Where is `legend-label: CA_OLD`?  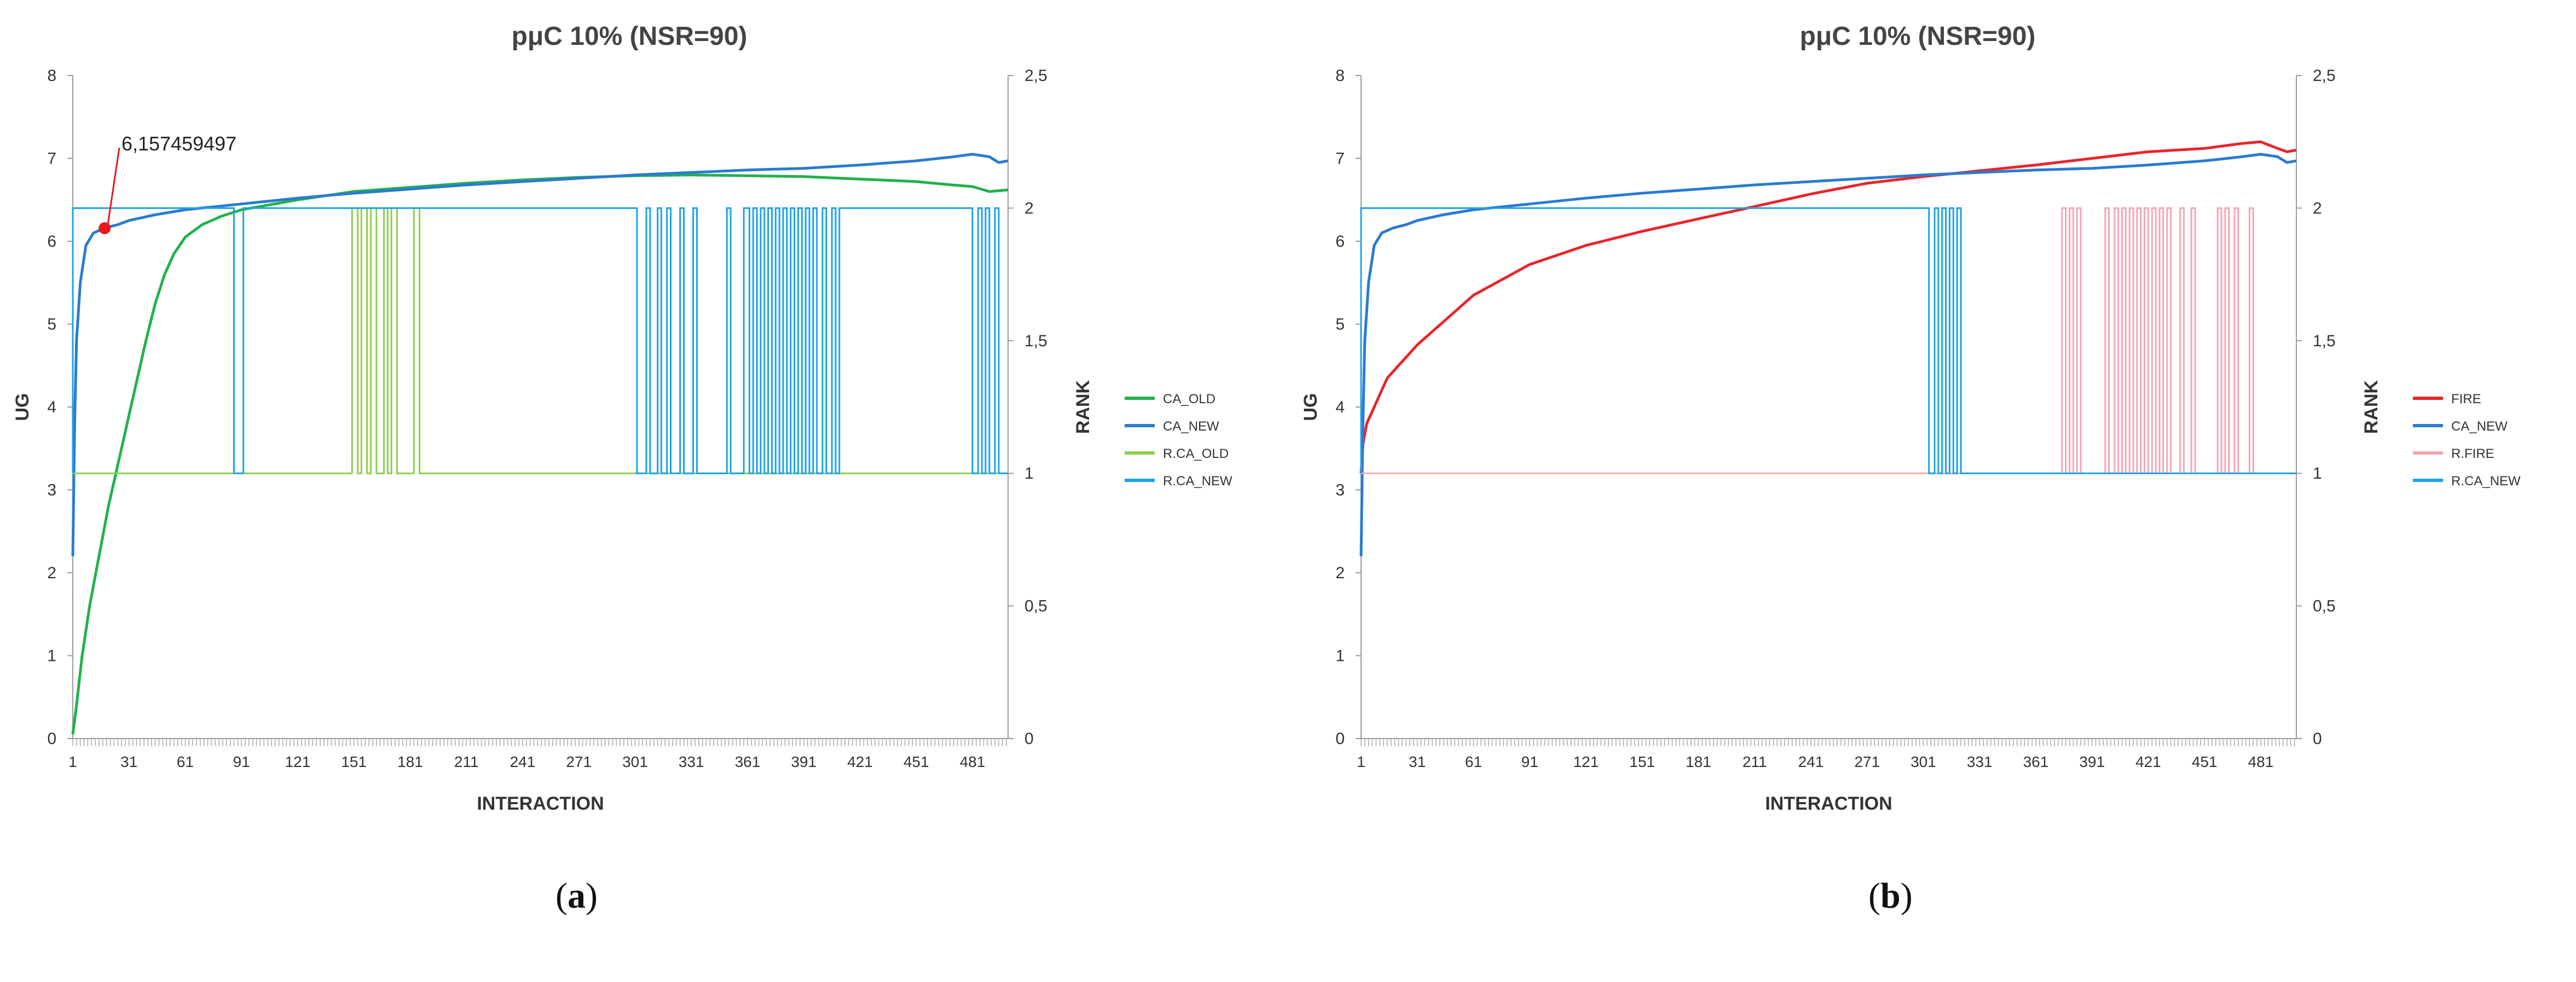
legend-label: CA_OLD is located at coordinates (1189, 399).